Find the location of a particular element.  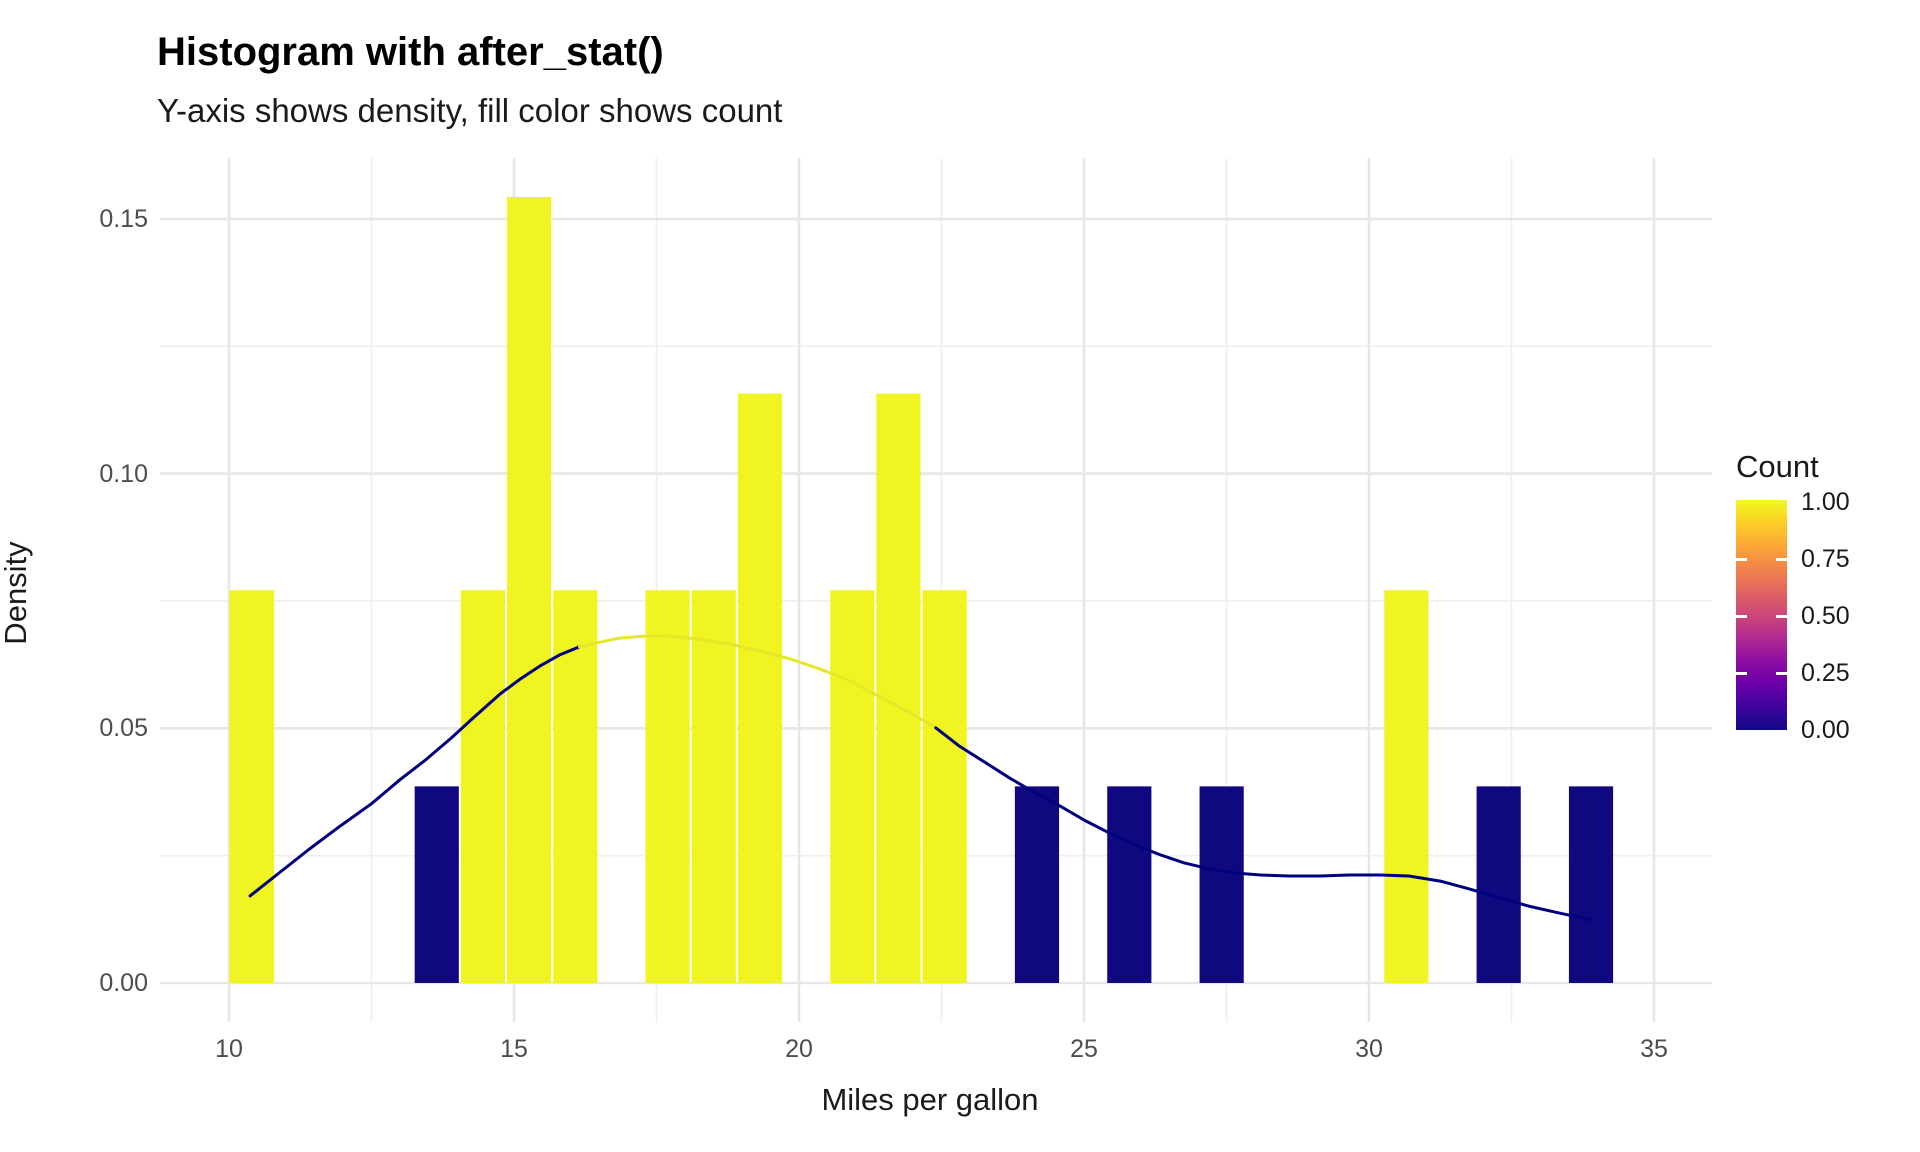

x-tick-label: 10 is located at coordinates (229, 1049).